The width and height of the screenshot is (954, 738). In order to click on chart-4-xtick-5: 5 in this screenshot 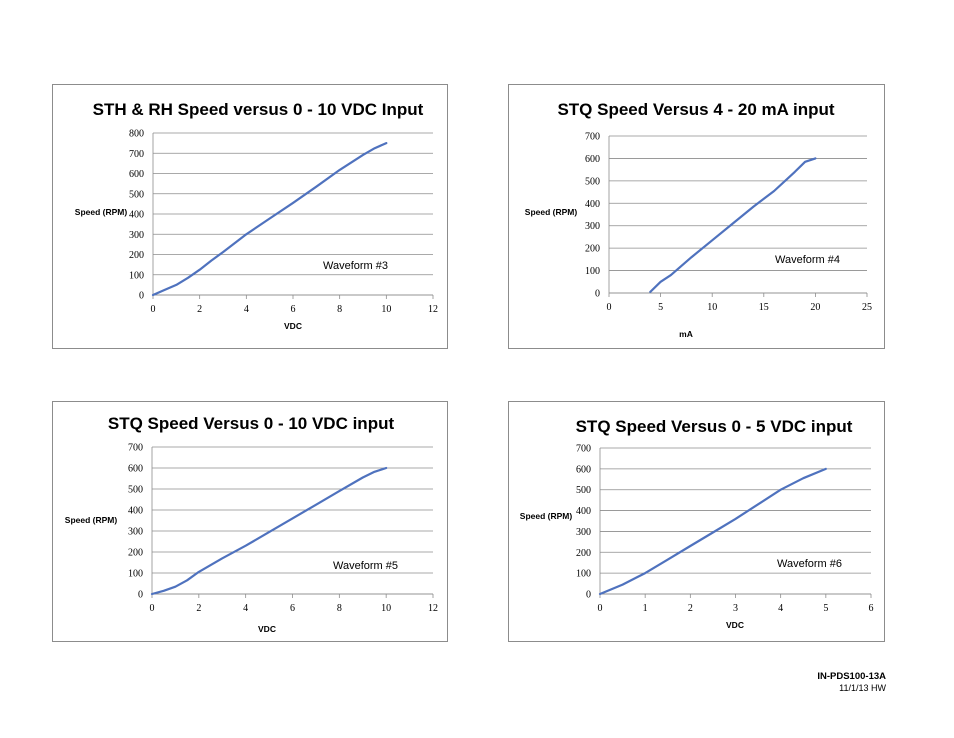, I will do `click(825, 608)`.